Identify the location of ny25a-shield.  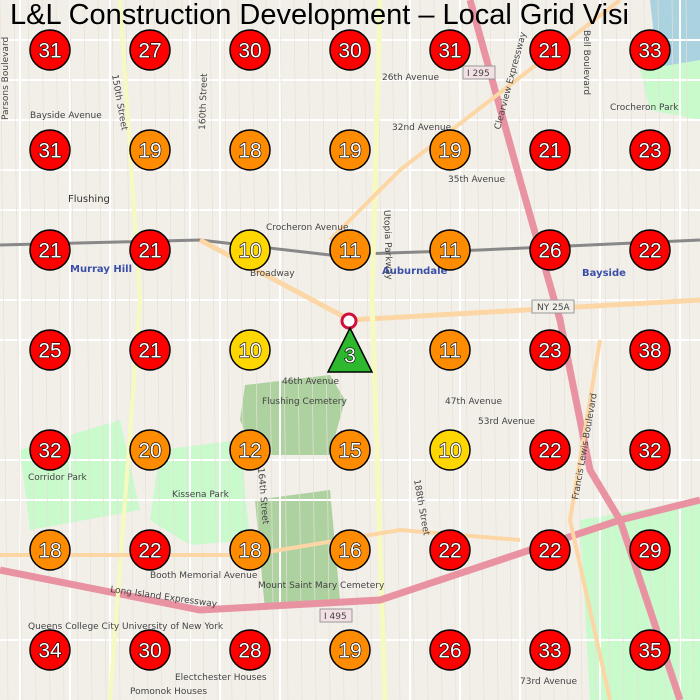
(553, 306).